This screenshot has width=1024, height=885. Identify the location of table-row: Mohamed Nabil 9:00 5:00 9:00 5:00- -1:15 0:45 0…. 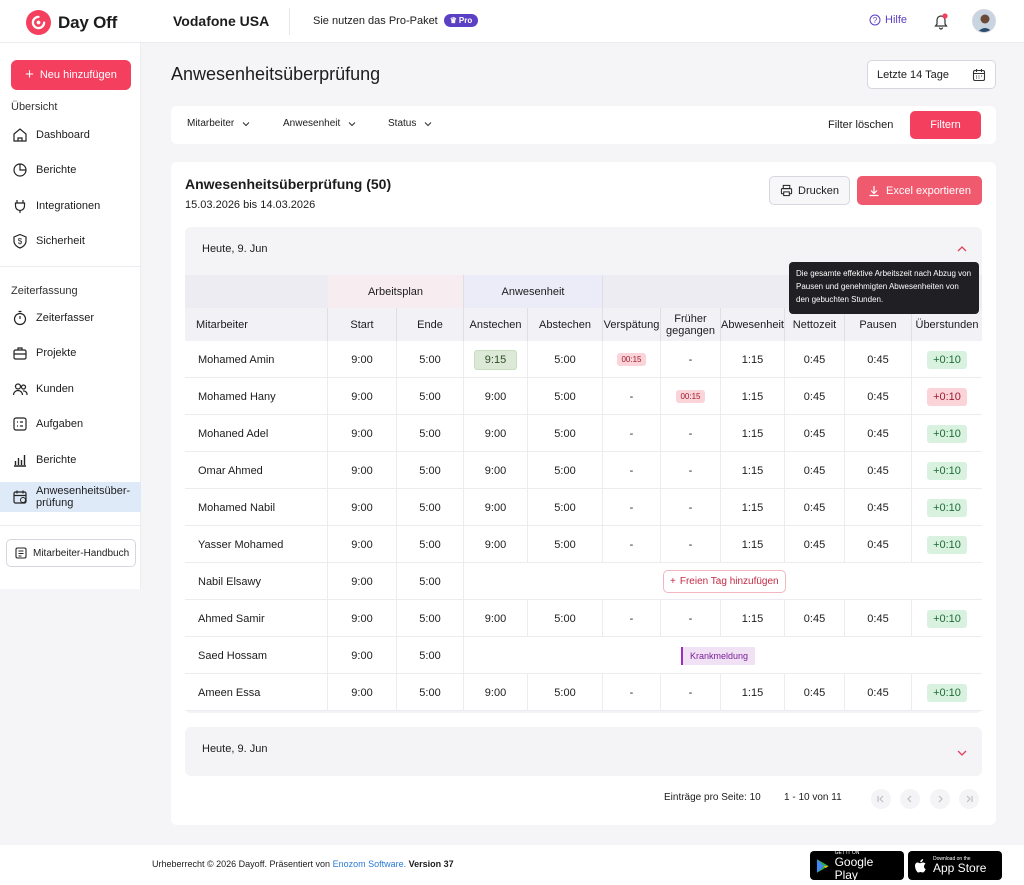
(583, 507).